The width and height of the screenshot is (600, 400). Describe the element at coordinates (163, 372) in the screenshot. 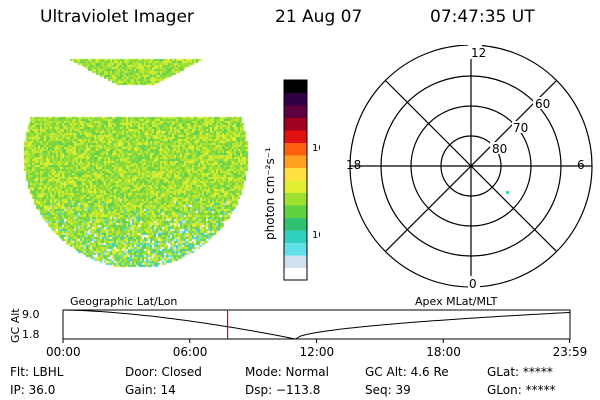

I see `door-status: Door: Closed` at that location.